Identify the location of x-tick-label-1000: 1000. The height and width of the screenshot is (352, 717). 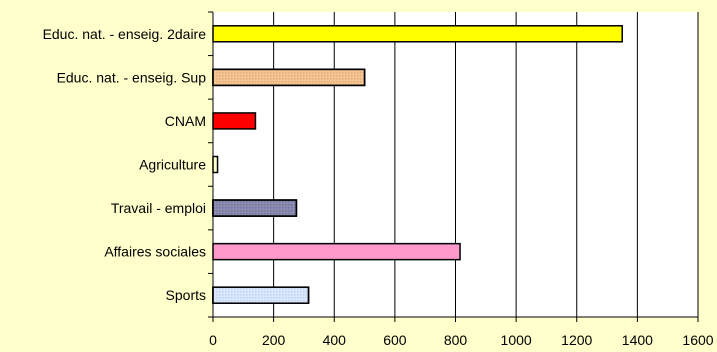
(516, 340).